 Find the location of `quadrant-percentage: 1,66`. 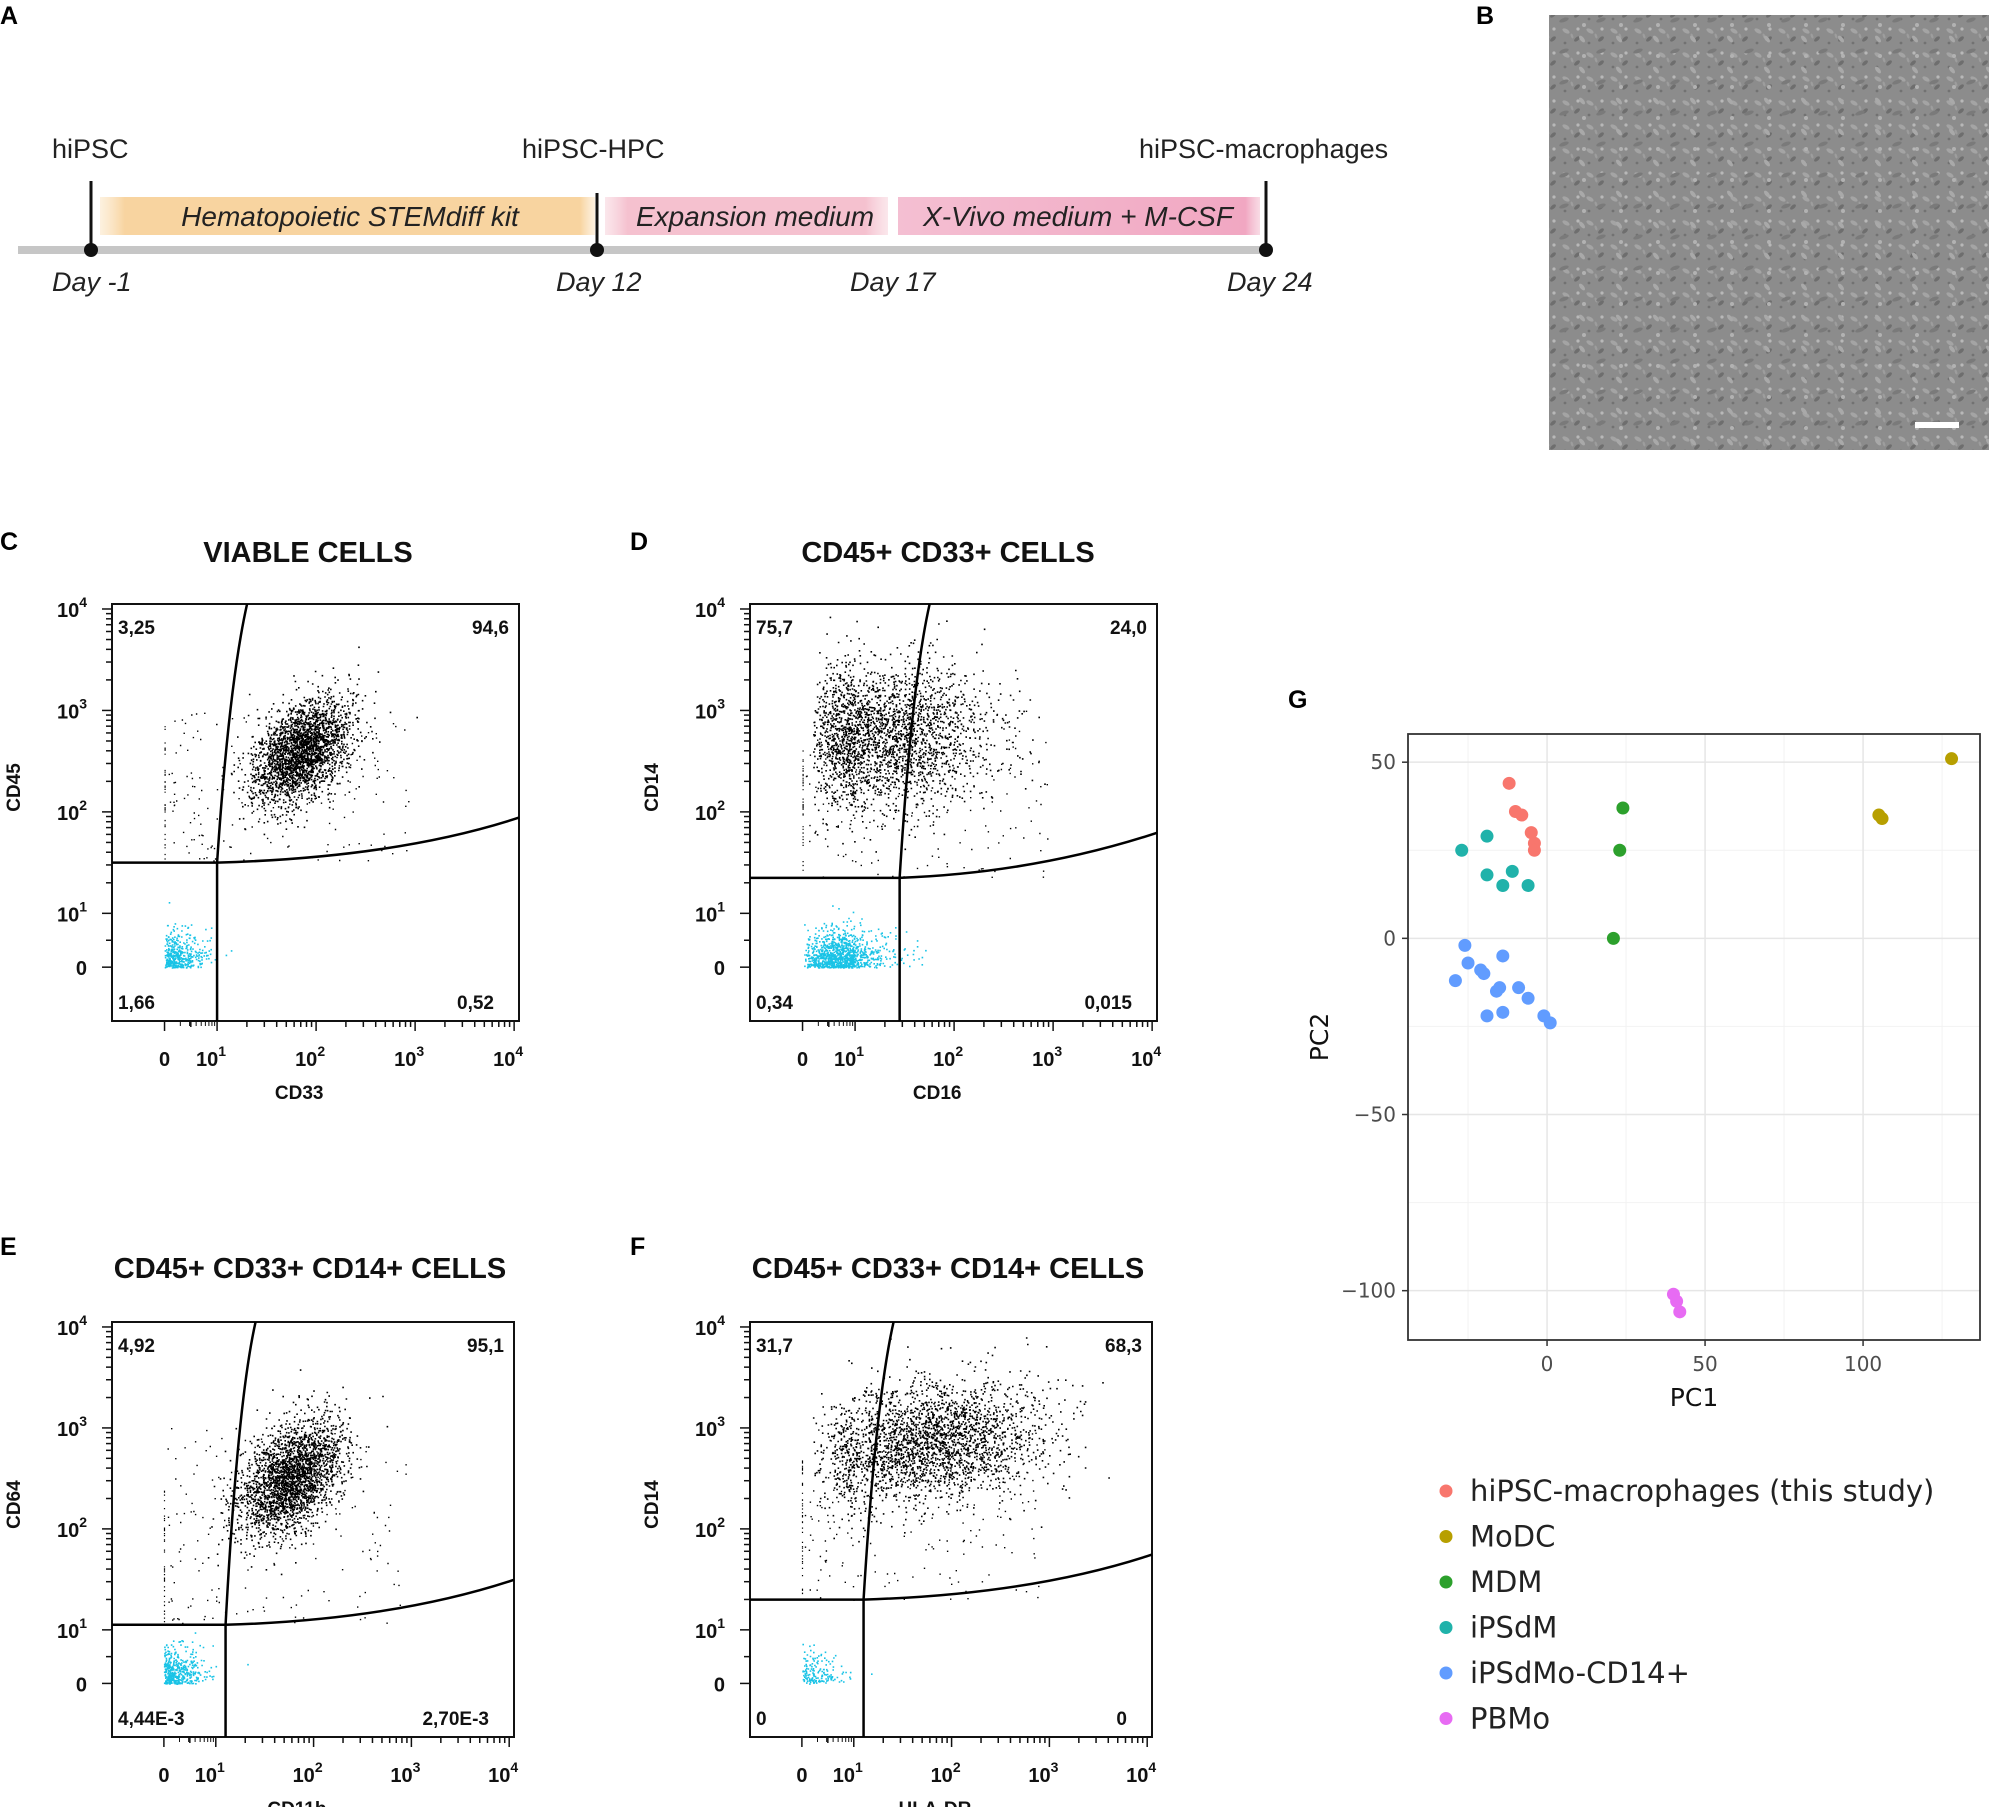

quadrant-percentage: 1,66 is located at coordinates (136, 1003).